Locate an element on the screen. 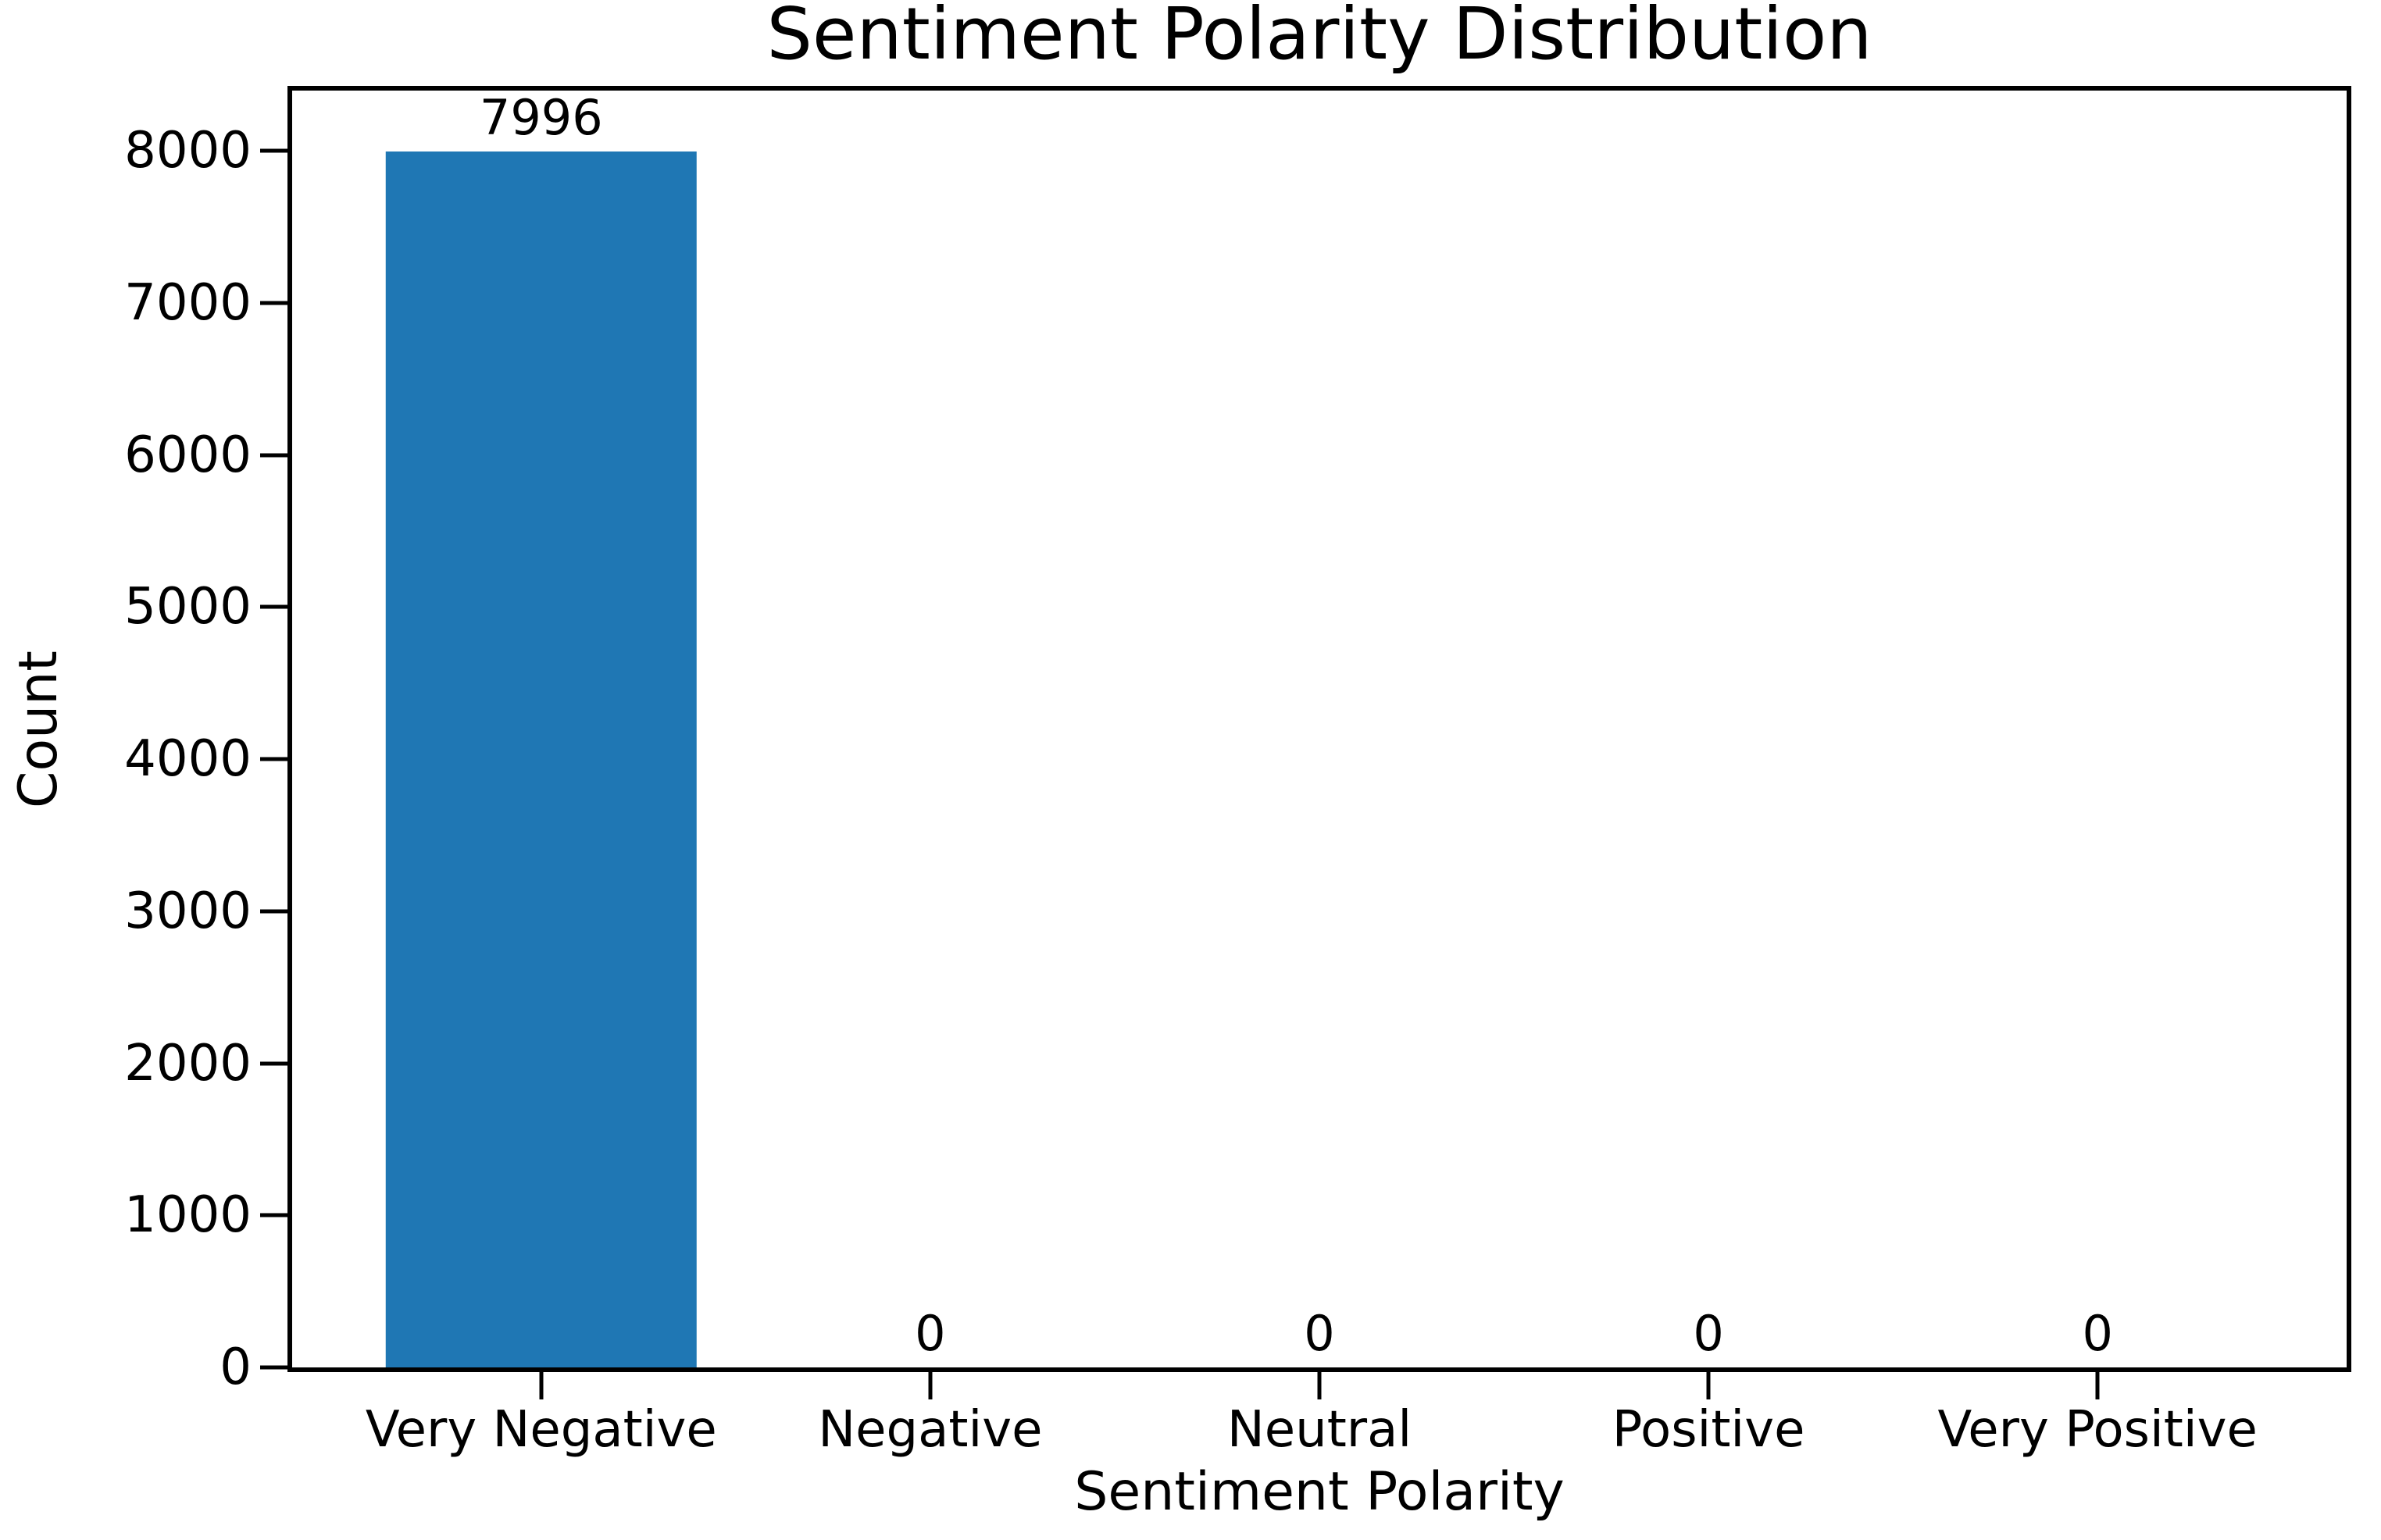 Image resolution: width=2381 pixels, height=1540 pixels. y-axis-label-text: Count is located at coordinates (39, 729).